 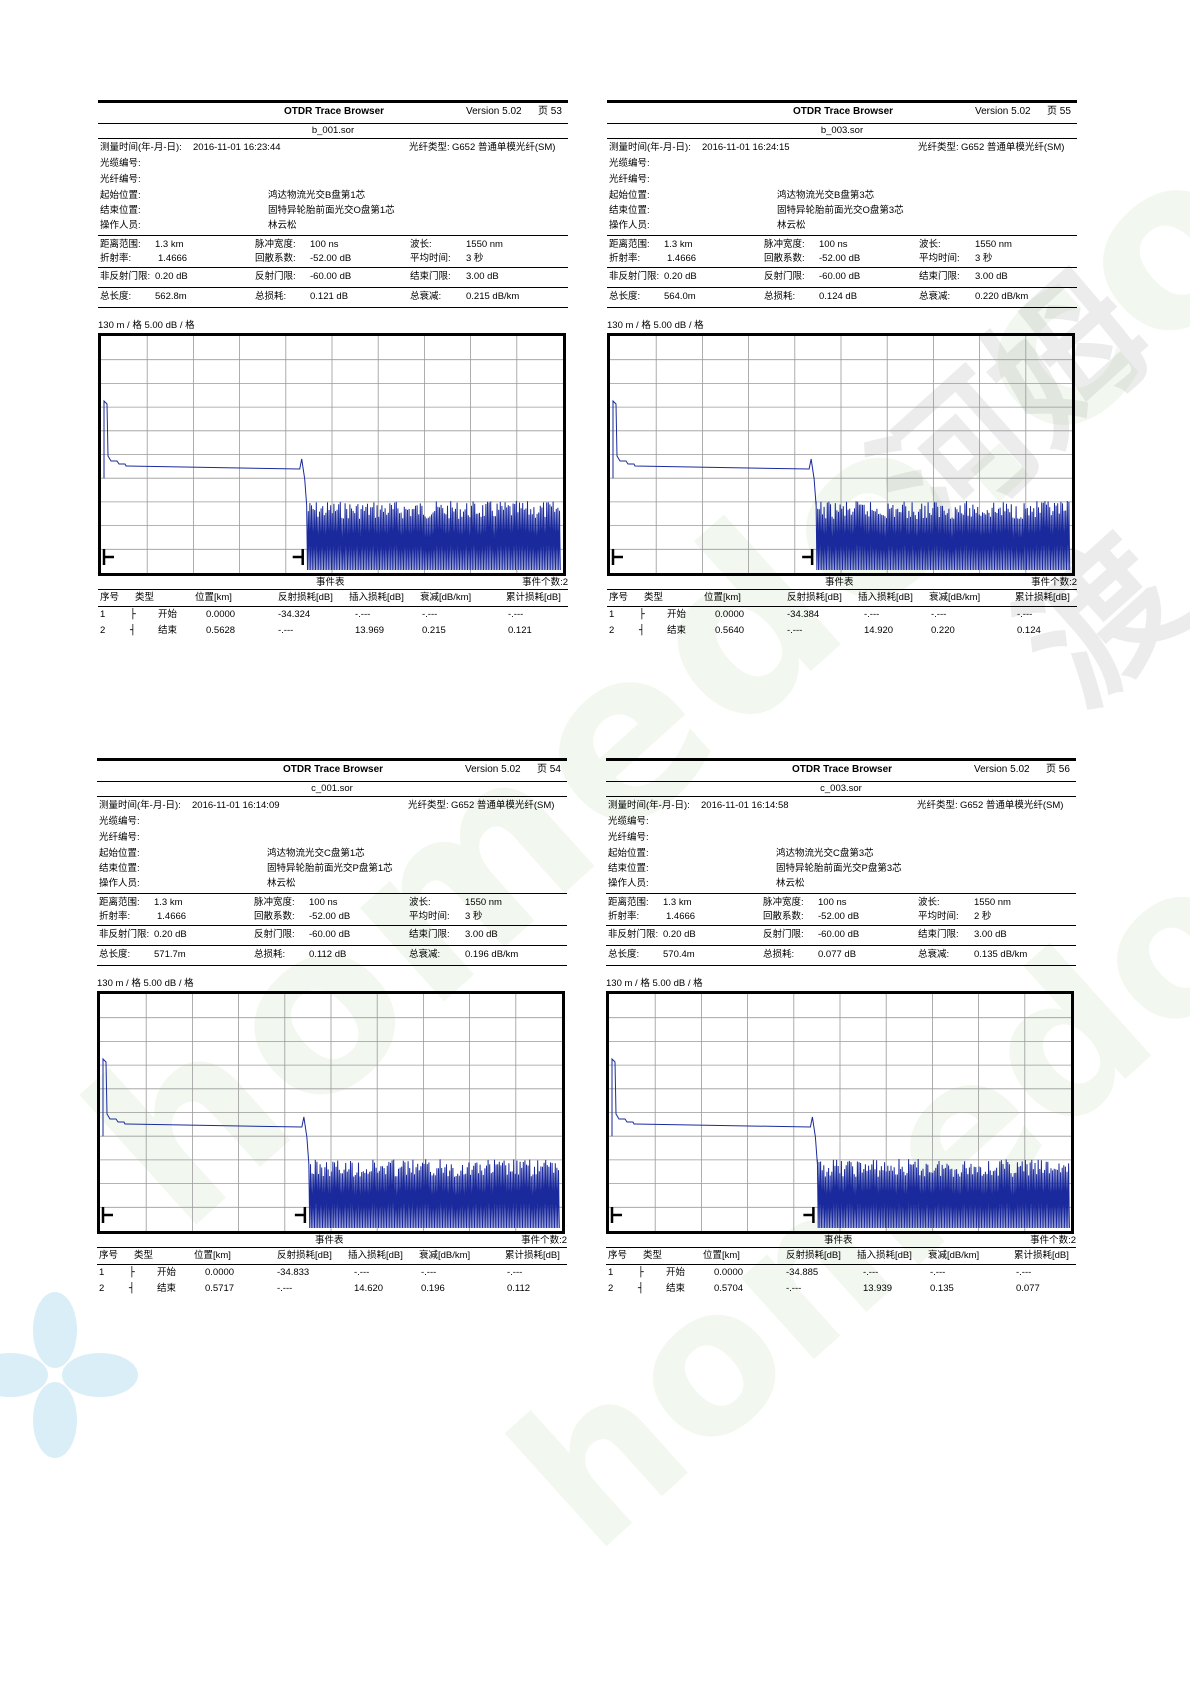 I want to click on report-title: OTDR Trace Browser, so click(x=842, y=769).